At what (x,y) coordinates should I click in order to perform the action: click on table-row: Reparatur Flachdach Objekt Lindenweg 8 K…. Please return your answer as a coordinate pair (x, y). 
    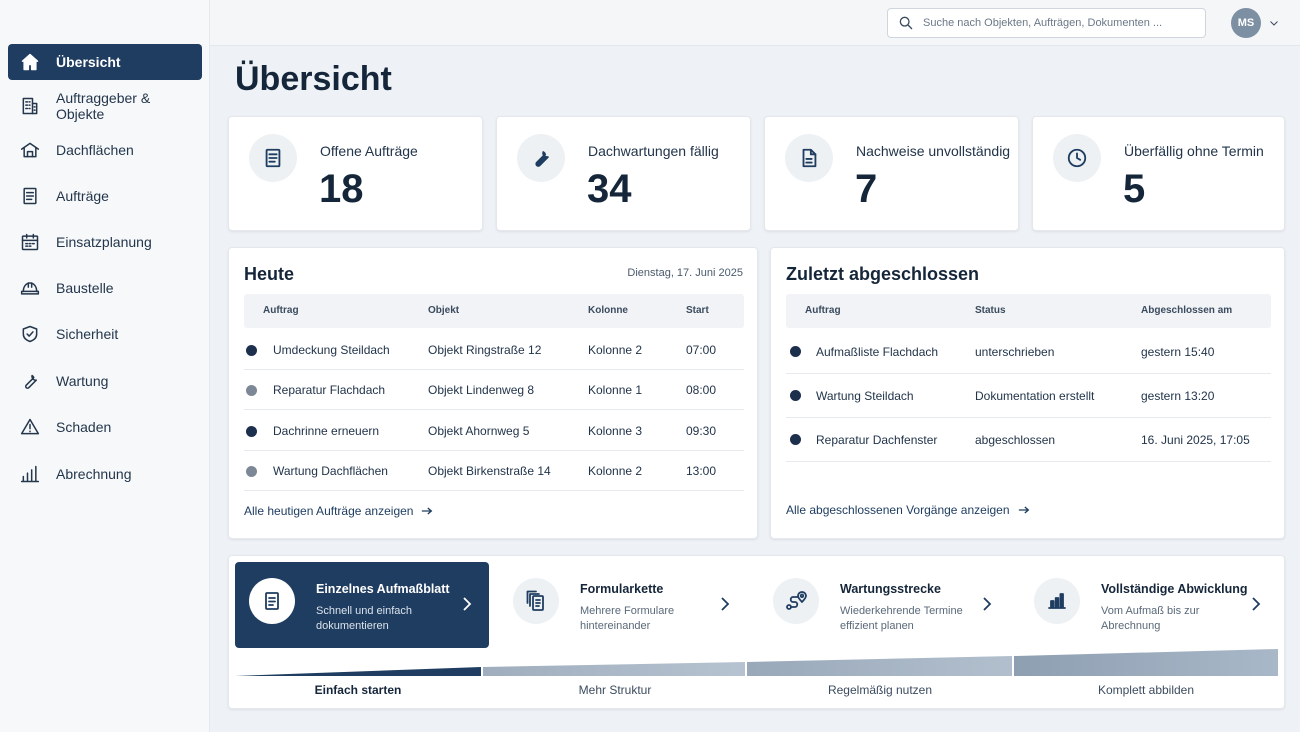
    Looking at the image, I should click on (494, 390).